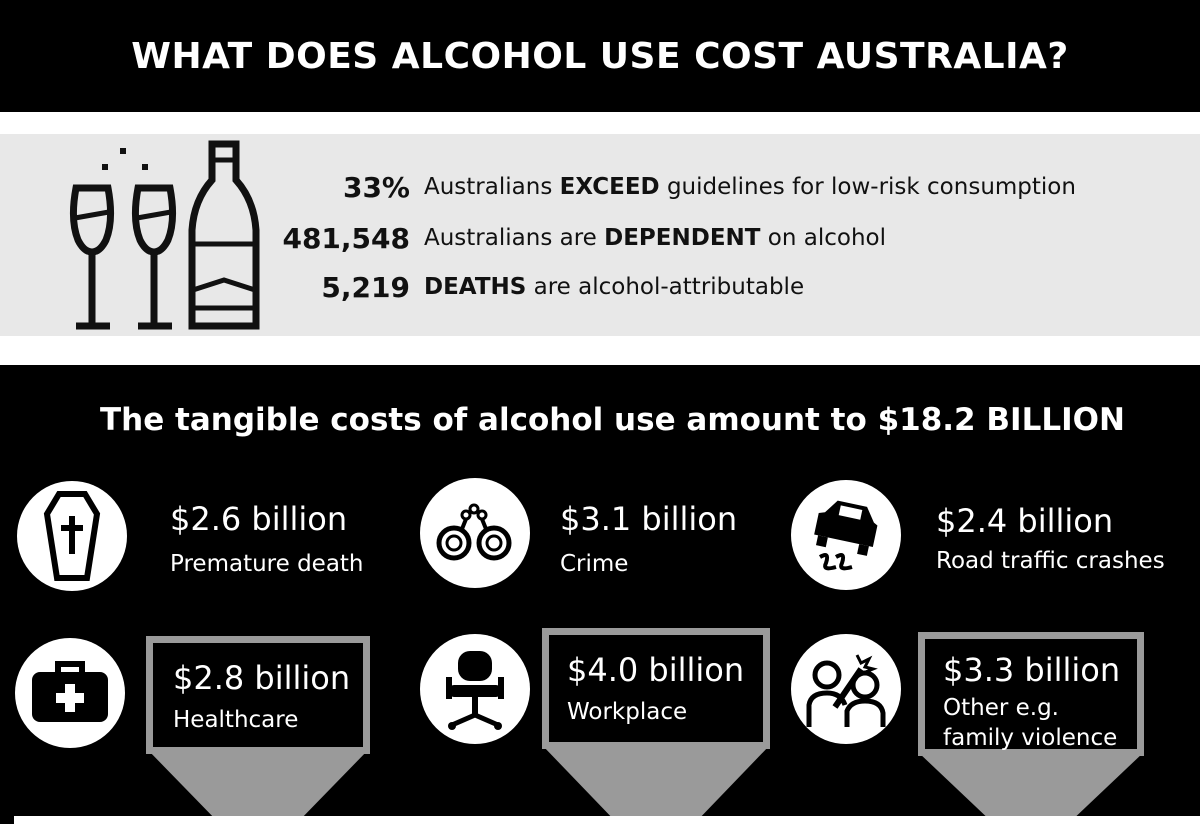 Image resolution: width=1200 pixels, height=824 pixels. I want to click on cost-amount-crime: $3.1 billion, so click(649, 519).